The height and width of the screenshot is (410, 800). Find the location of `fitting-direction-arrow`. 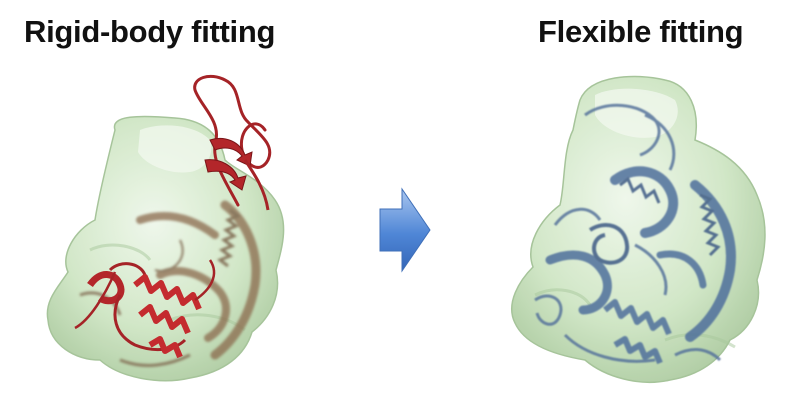

fitting-direction-arrow is located at coordinates (405, 230).